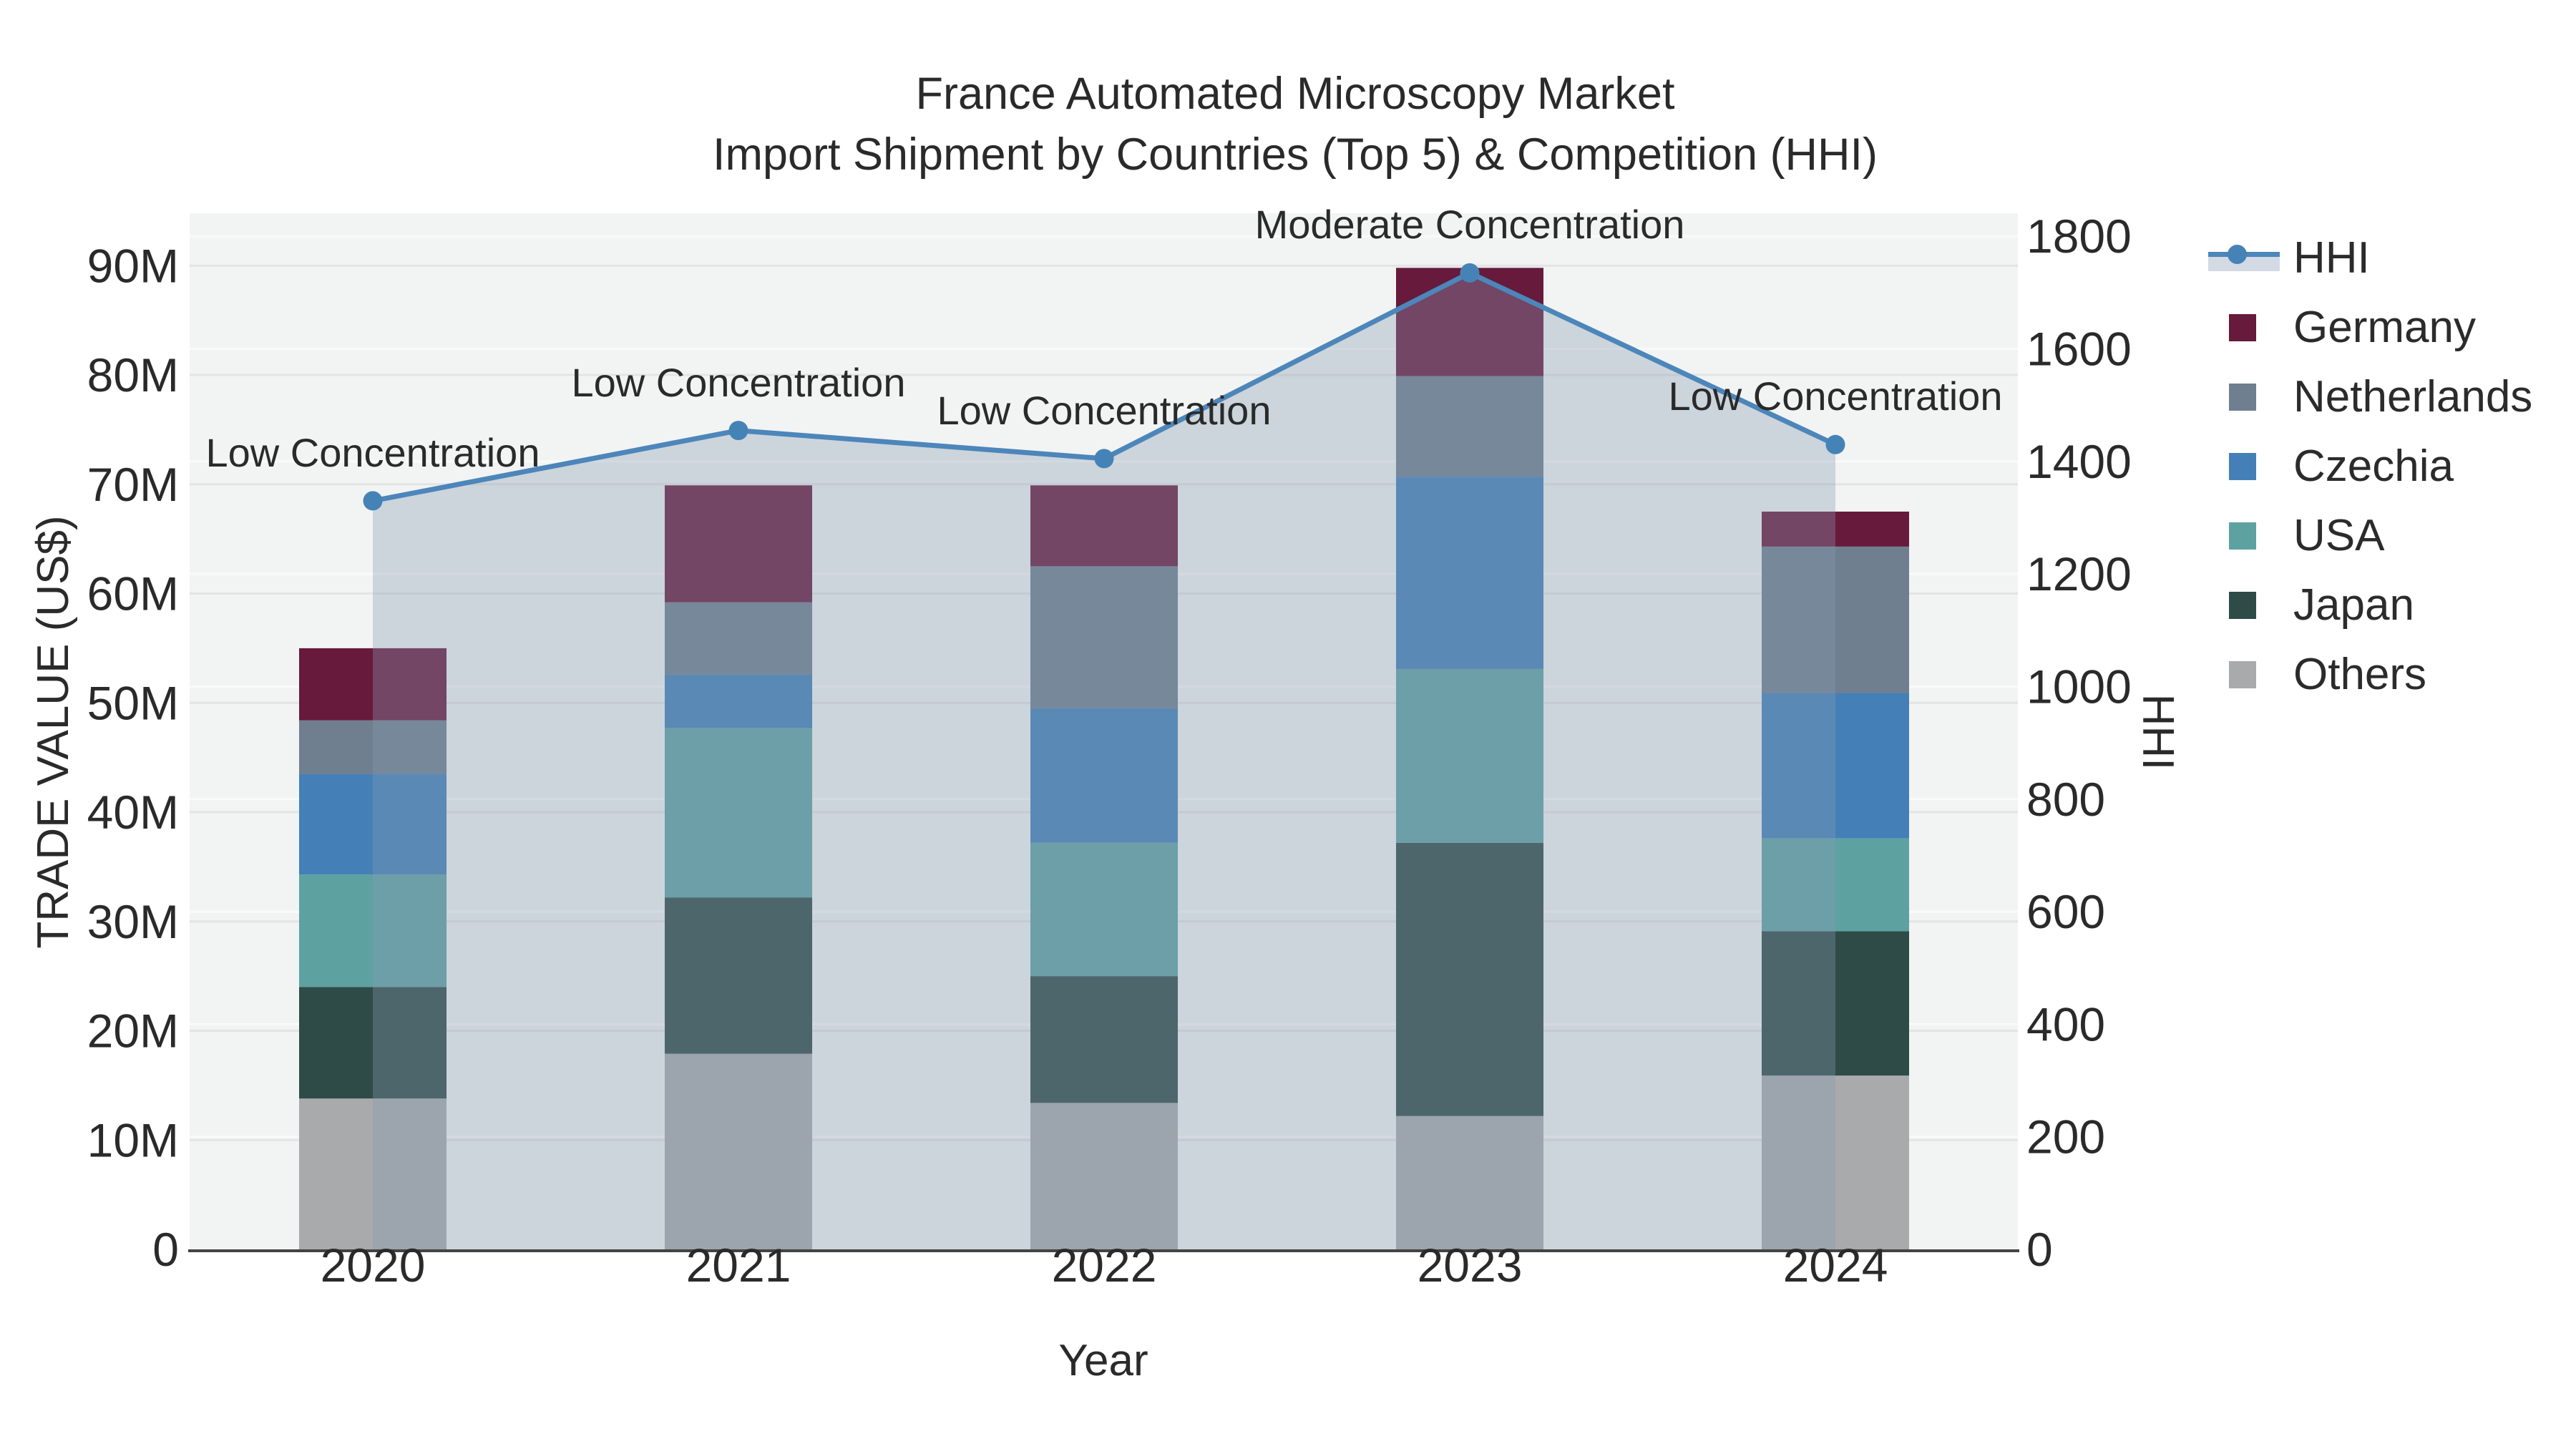  What do you see at coordinates (738, 701) in the screenshot?
I see `bar-segment-czechia-2021` at bounding box center [738, 701].